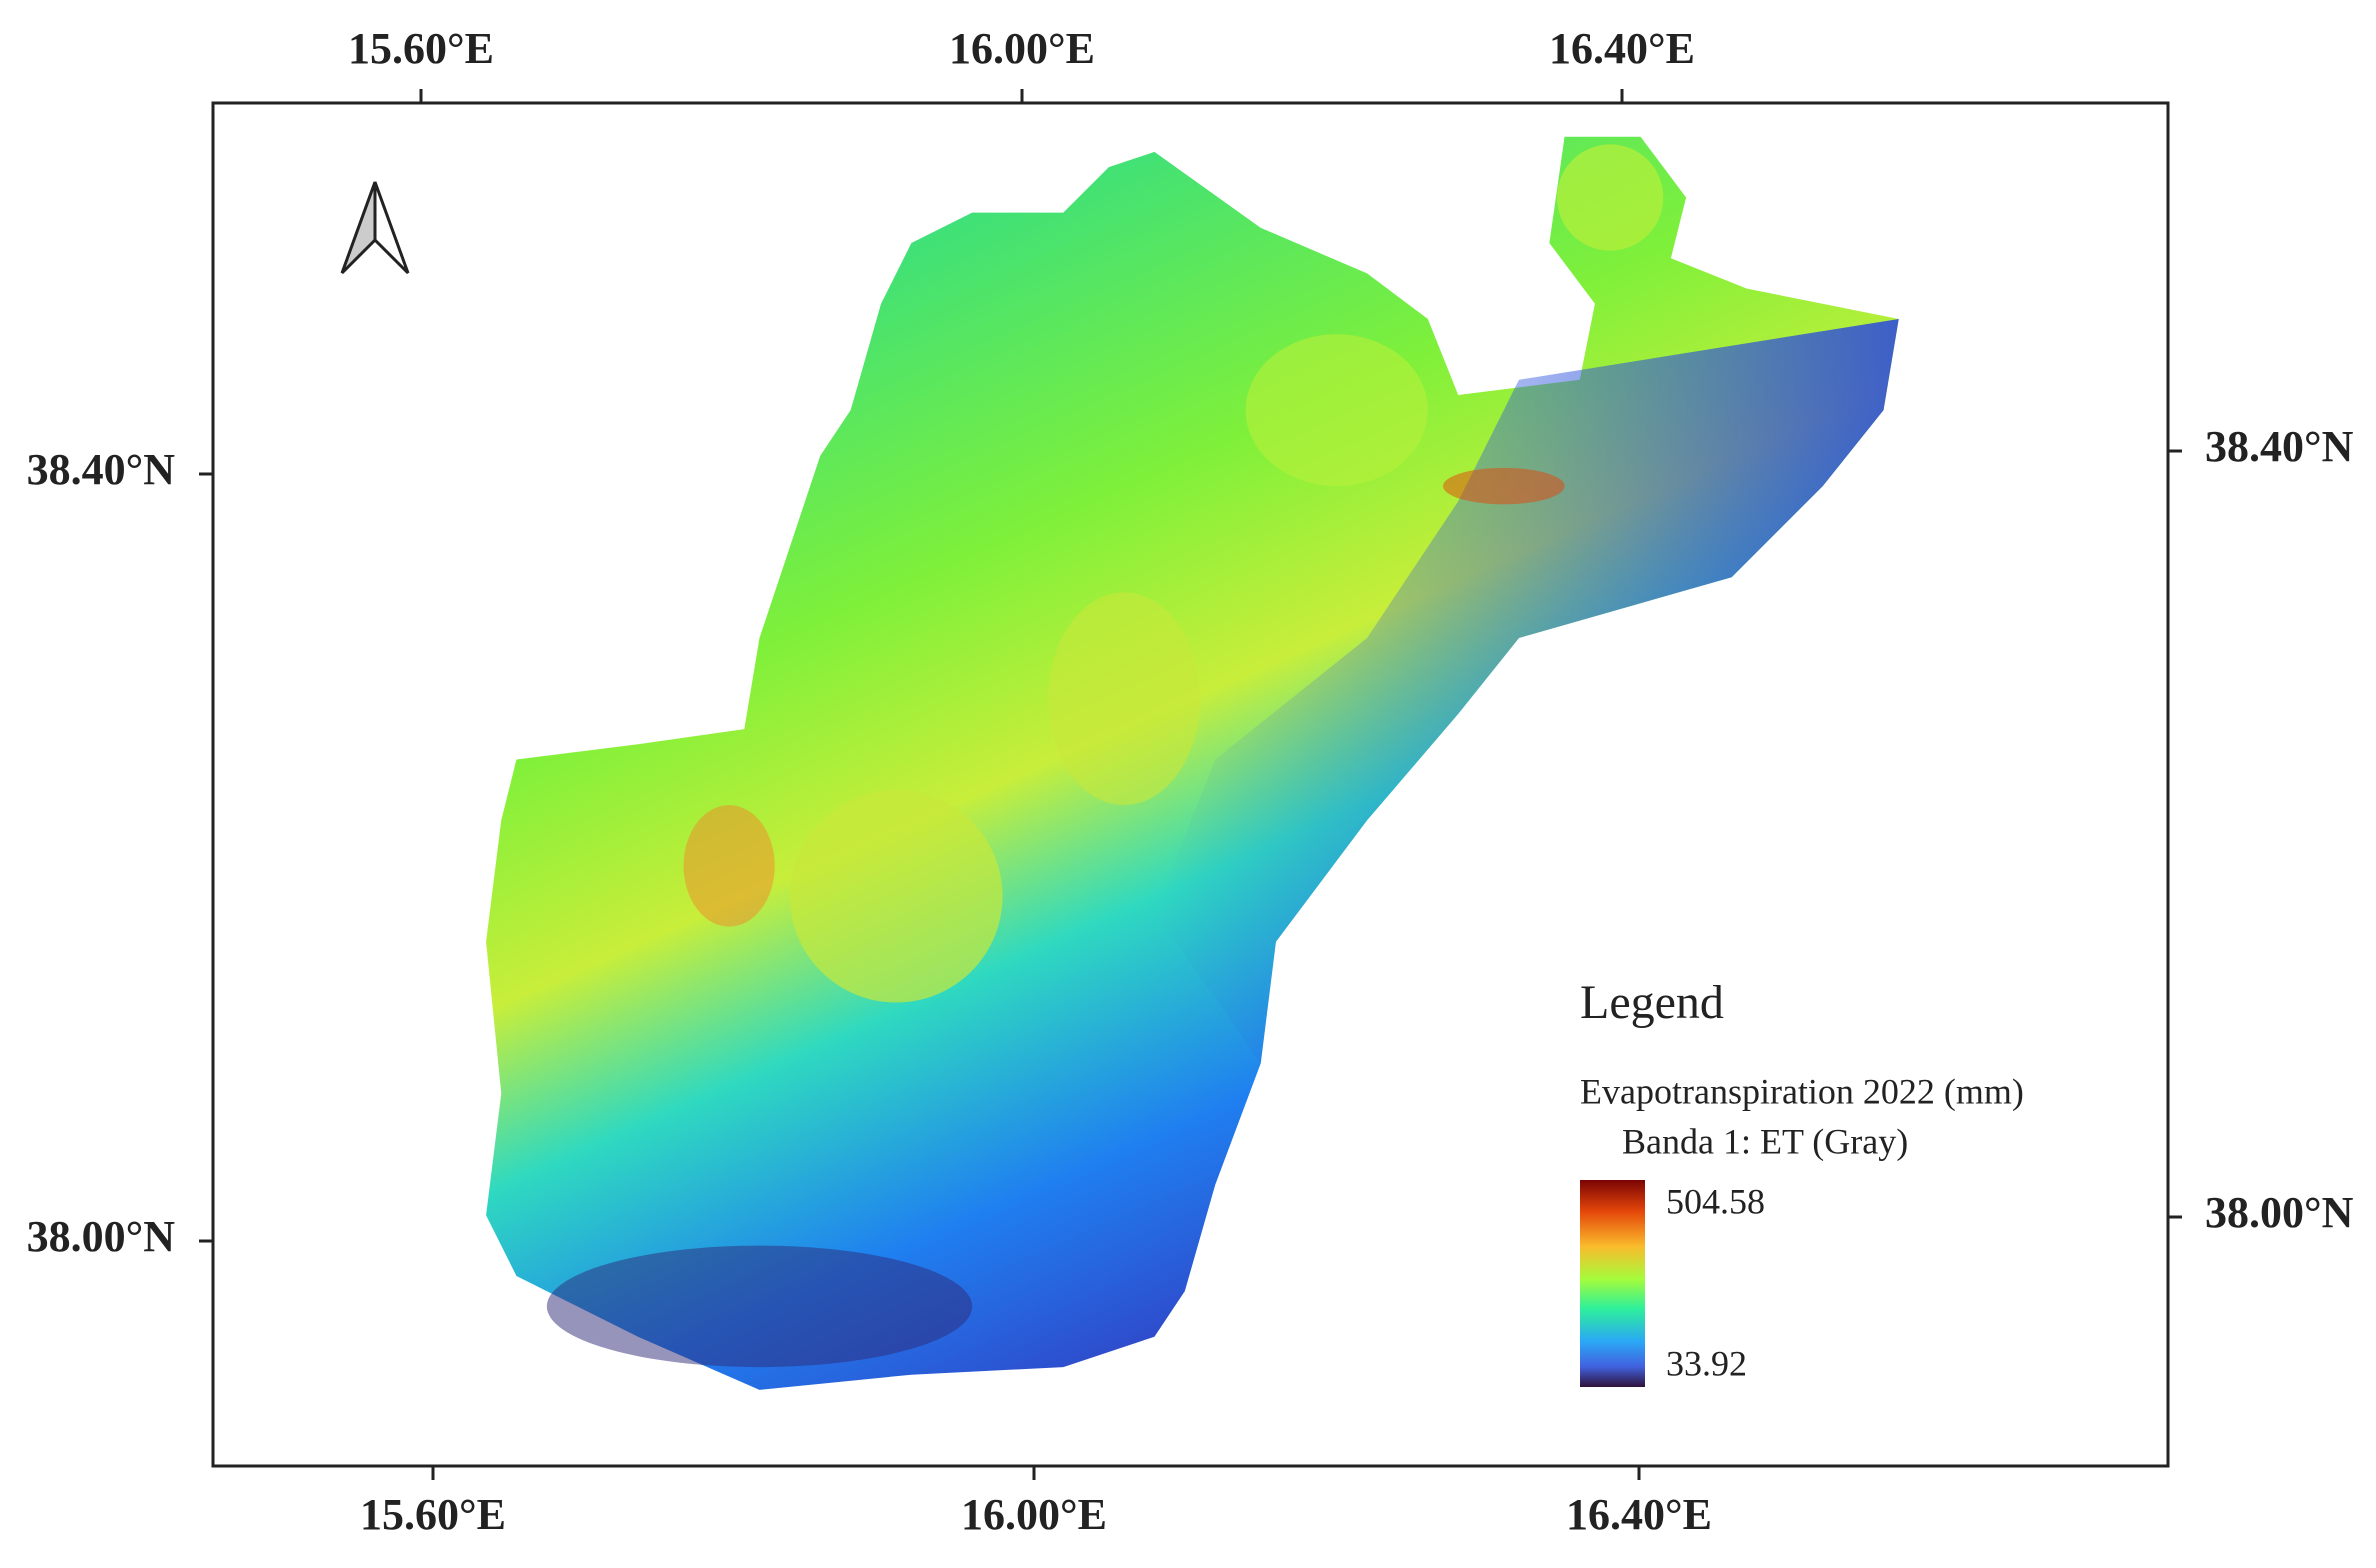 This screenshot has height=1568, width=2376. Describe the element at coordinates (101, 1236) in the screenshot. I see `left-tick-label: 38.00°N` at that location.